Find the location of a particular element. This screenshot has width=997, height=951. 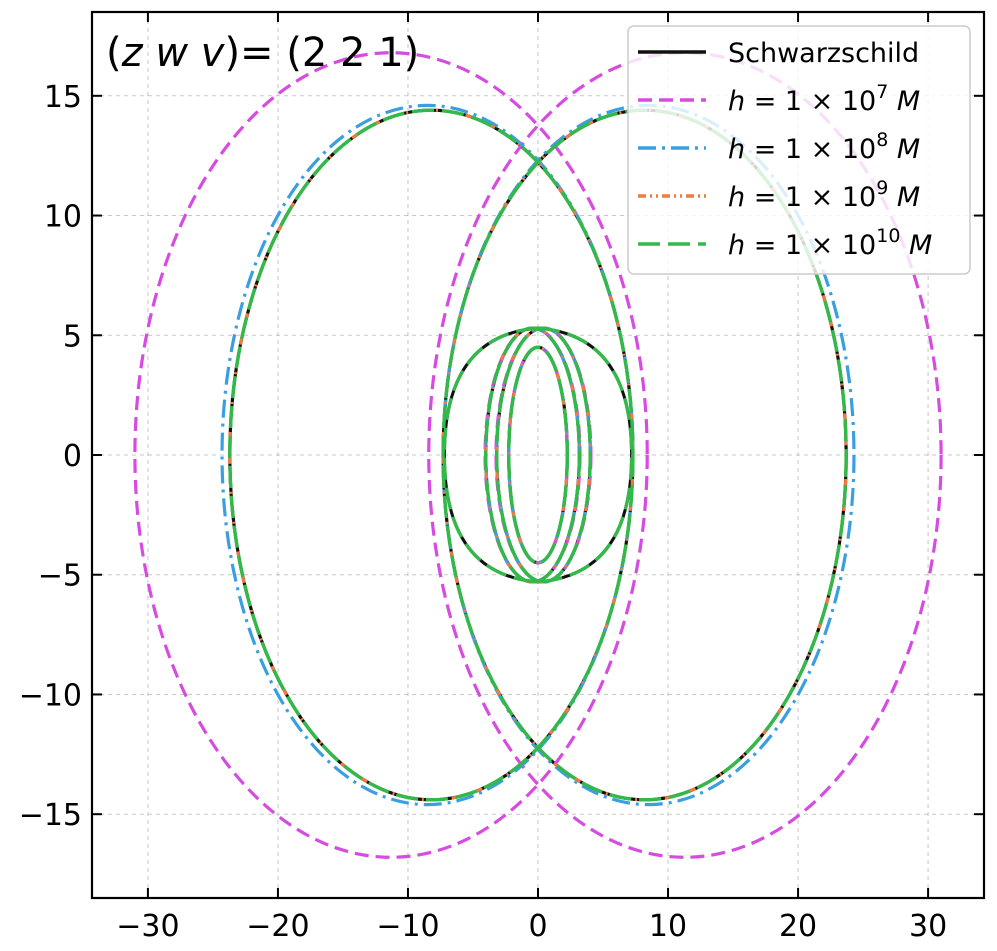

x-tick-label: −10 is located at coordinates (407, 926).